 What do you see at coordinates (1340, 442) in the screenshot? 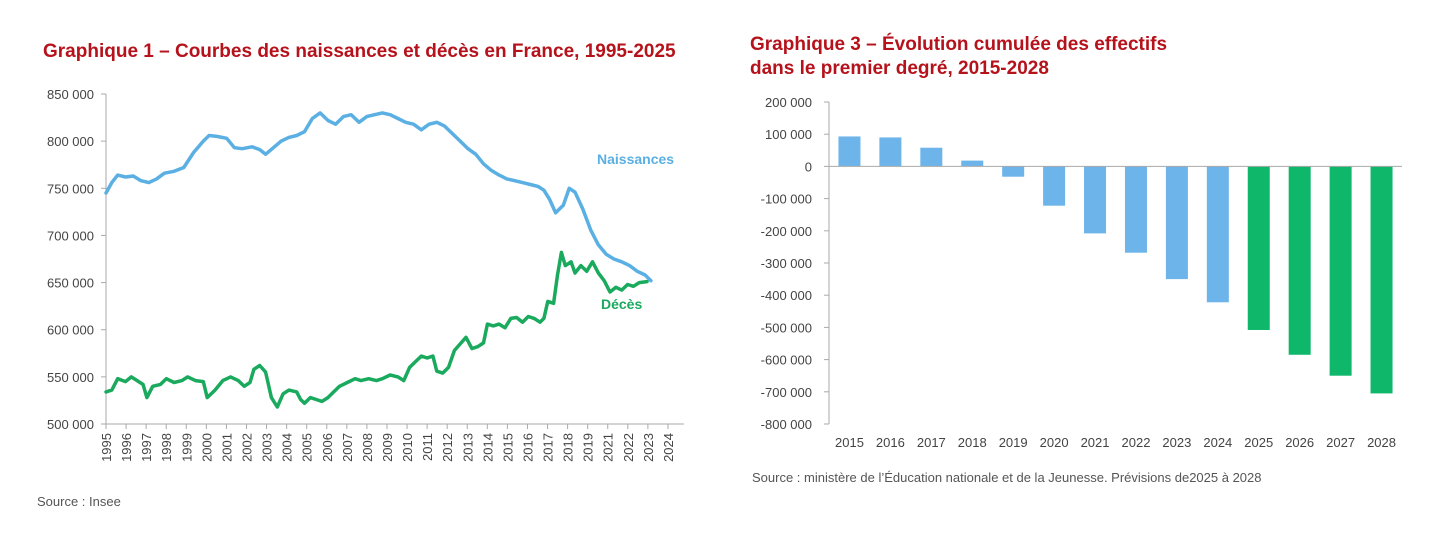
I see `chart3-x-tick-label: 2027` at bounding box center [1340, 442].